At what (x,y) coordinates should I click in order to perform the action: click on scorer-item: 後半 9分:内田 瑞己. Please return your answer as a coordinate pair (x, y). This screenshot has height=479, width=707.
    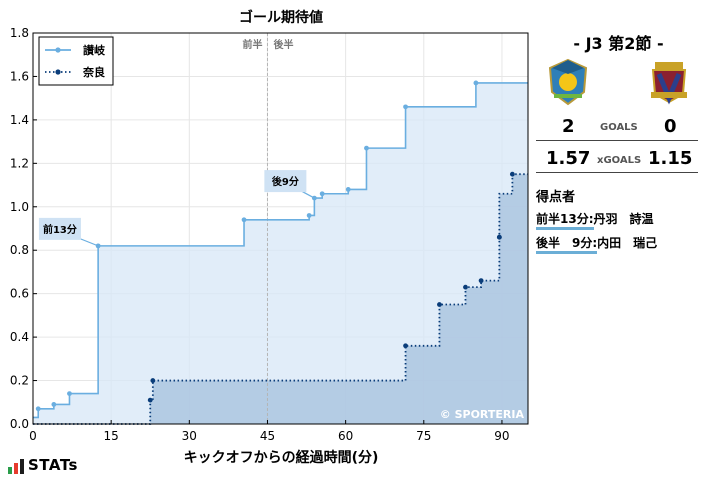
    Looking at the image, I should click on (597, 244).